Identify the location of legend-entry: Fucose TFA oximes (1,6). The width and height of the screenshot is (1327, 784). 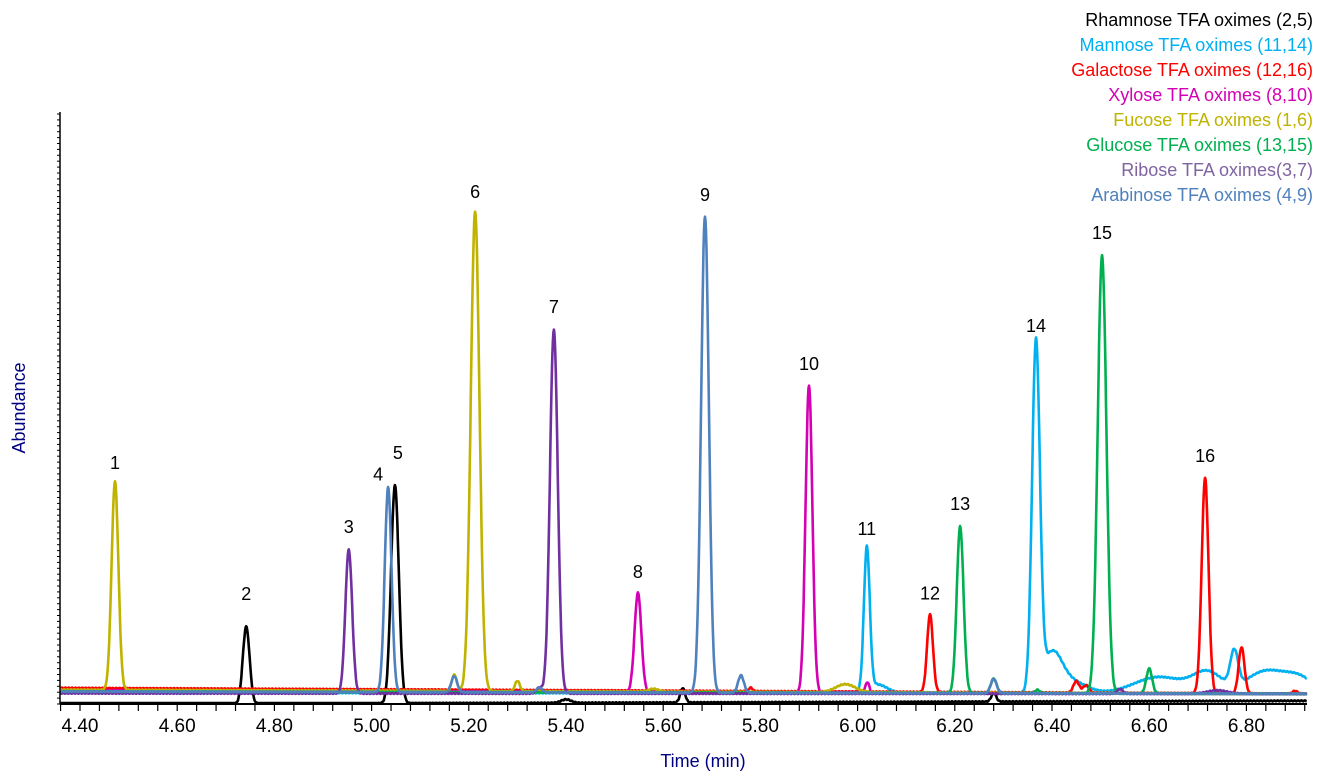
(1213, 120).